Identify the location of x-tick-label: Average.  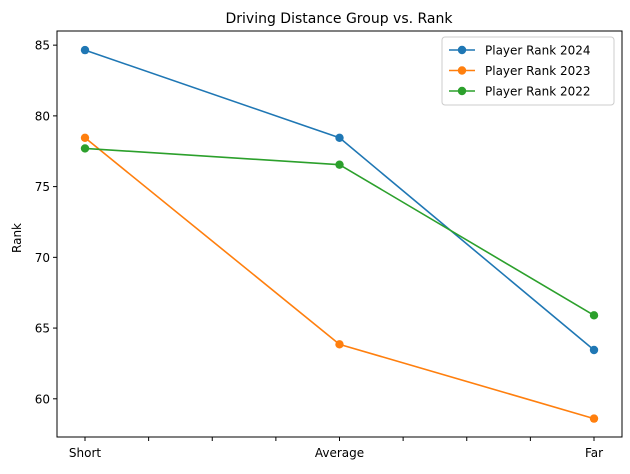
(339, 453).